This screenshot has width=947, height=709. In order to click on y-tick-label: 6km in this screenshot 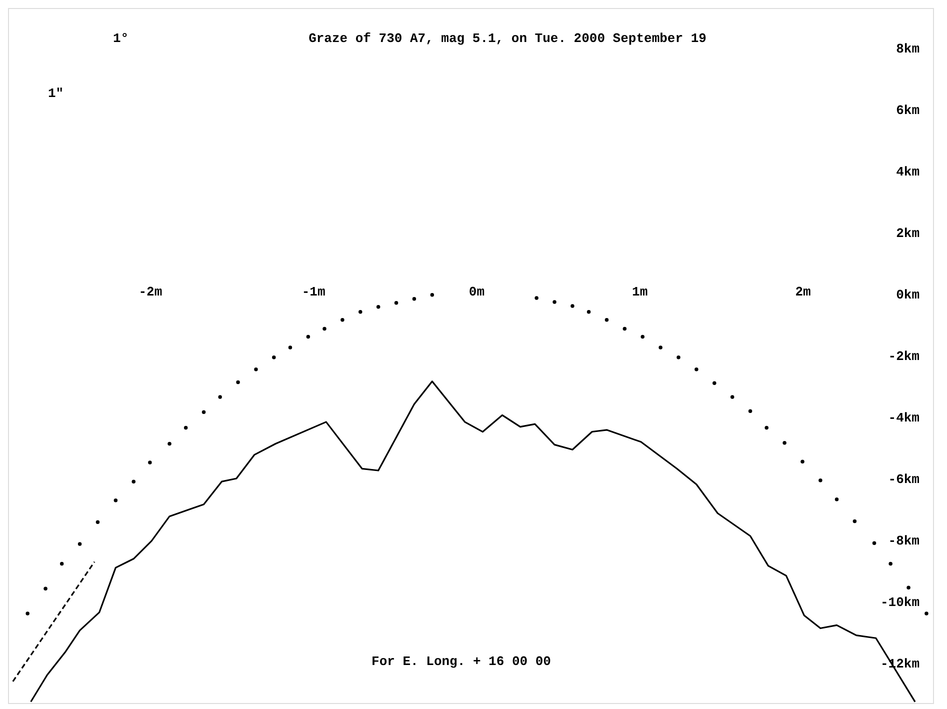, I will do `click(908, 110)`.